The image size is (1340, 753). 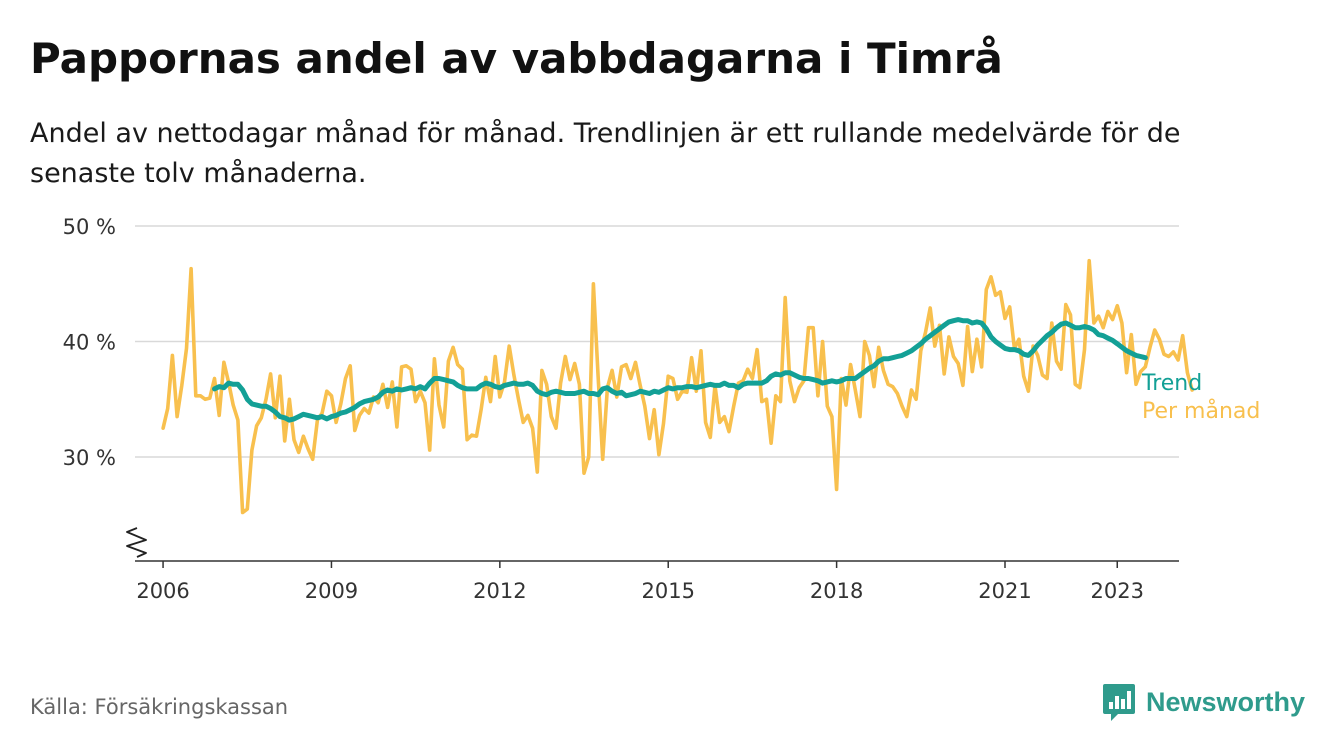 What do you see at coordinates (1201, 411) in the screenshot?
I see `legend-label: Per månad` at bounding box center [1201, 411].